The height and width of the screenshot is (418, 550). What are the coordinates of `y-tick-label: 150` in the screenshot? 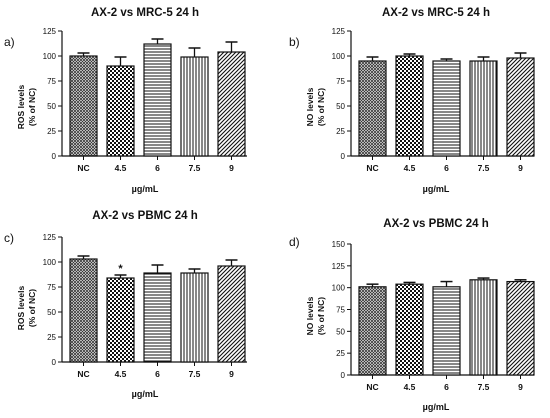 It's located at (339, 244).